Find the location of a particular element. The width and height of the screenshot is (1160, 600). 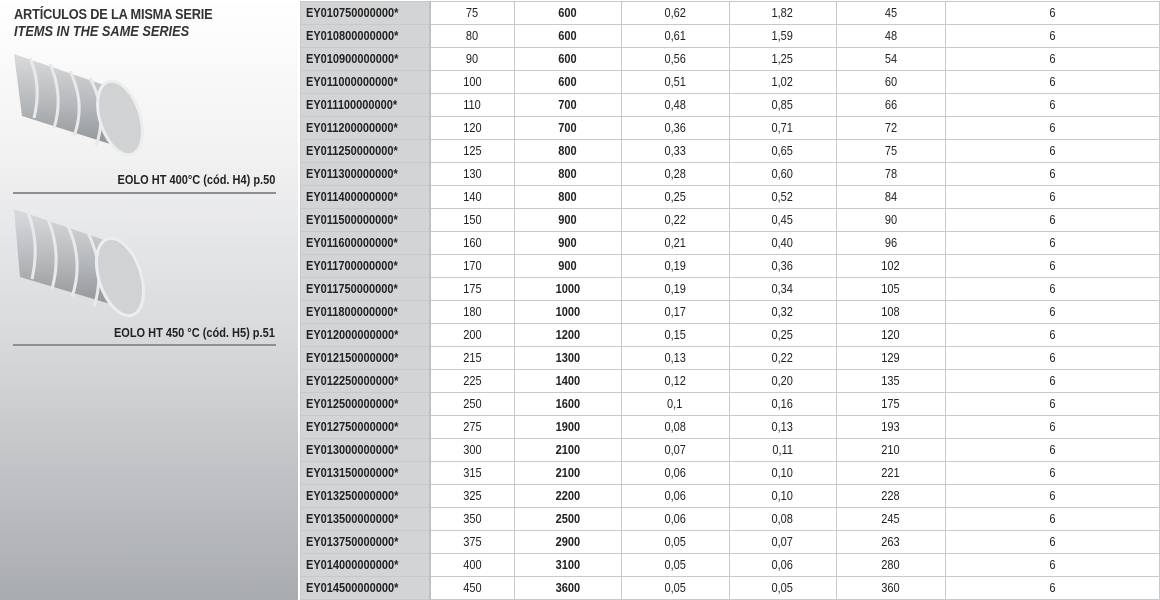

diameter-value: 375 is located at coordinates (472, 542).